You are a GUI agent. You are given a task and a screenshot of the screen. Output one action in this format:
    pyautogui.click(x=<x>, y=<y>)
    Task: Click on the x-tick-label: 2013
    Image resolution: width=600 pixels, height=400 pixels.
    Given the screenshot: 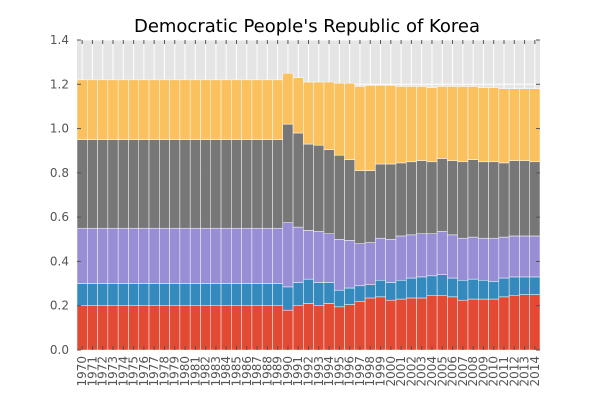 What is the action you would take?
    pyautogui.click(x=525, y=371)
    